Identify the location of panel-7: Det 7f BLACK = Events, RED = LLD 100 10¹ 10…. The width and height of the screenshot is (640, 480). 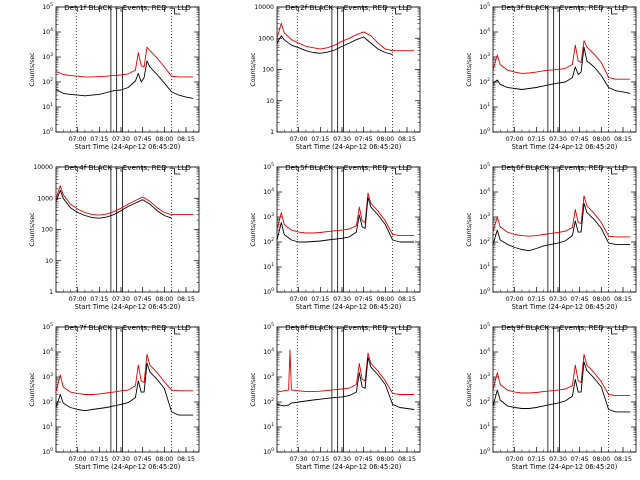
(114, 396).